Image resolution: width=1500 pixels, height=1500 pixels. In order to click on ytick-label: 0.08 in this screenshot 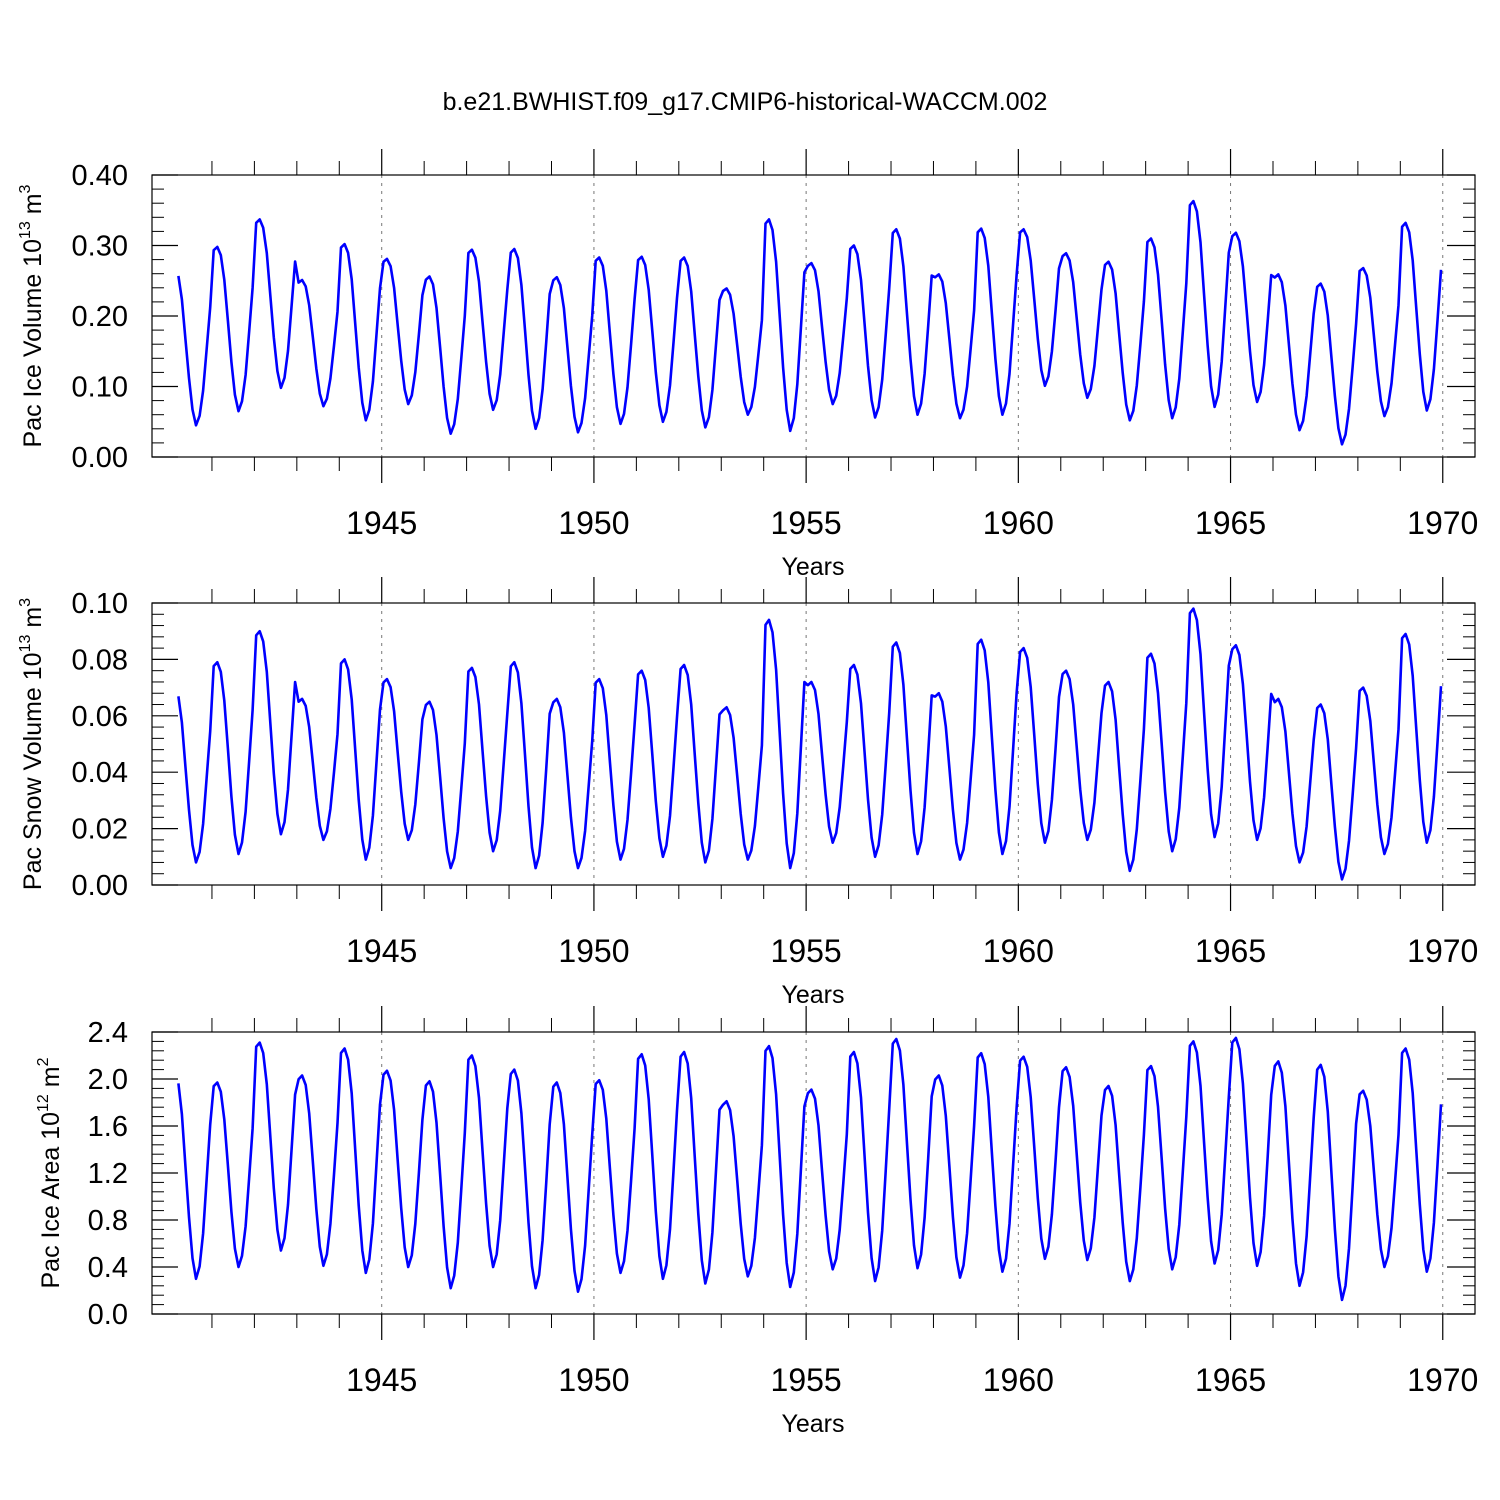, I will do `click(100, 660)`.